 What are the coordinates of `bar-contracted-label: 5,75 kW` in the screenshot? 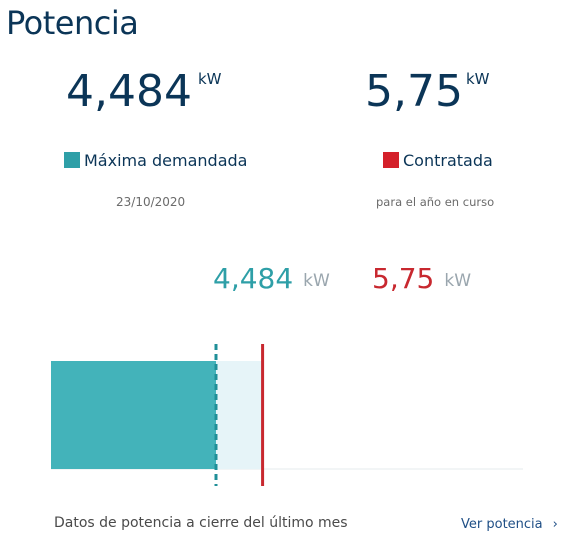 It's located at (421, 278).